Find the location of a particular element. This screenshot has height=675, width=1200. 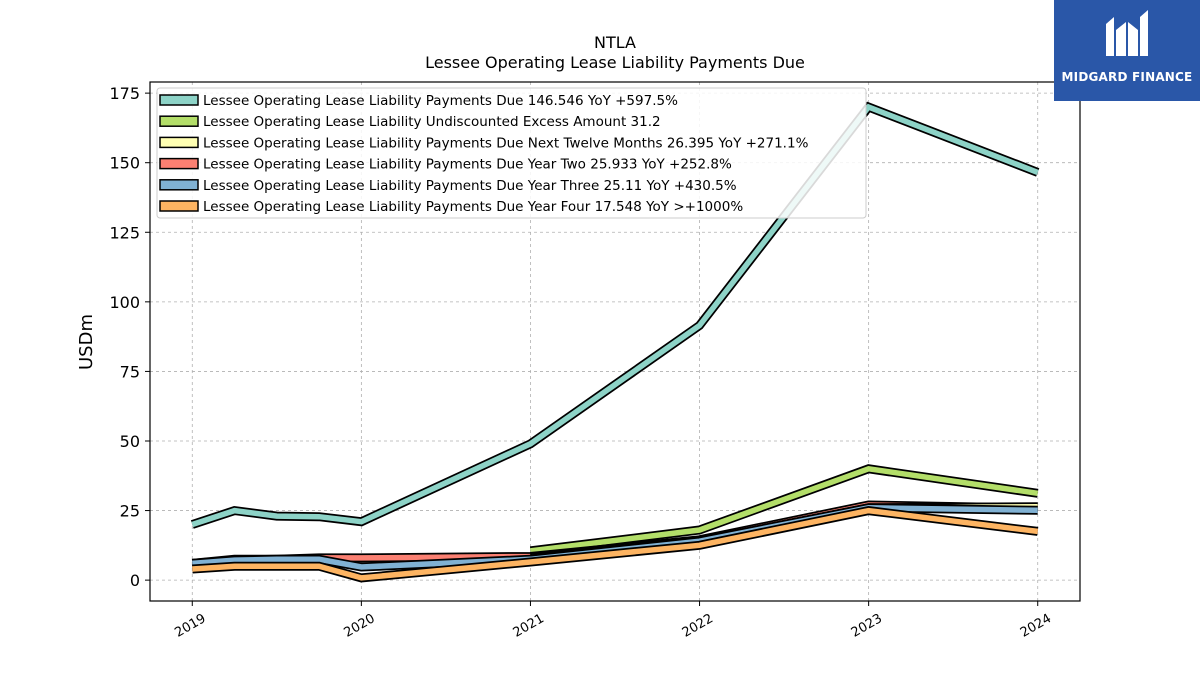

y-tick-label: 100 is located at coordinates (124, 302).